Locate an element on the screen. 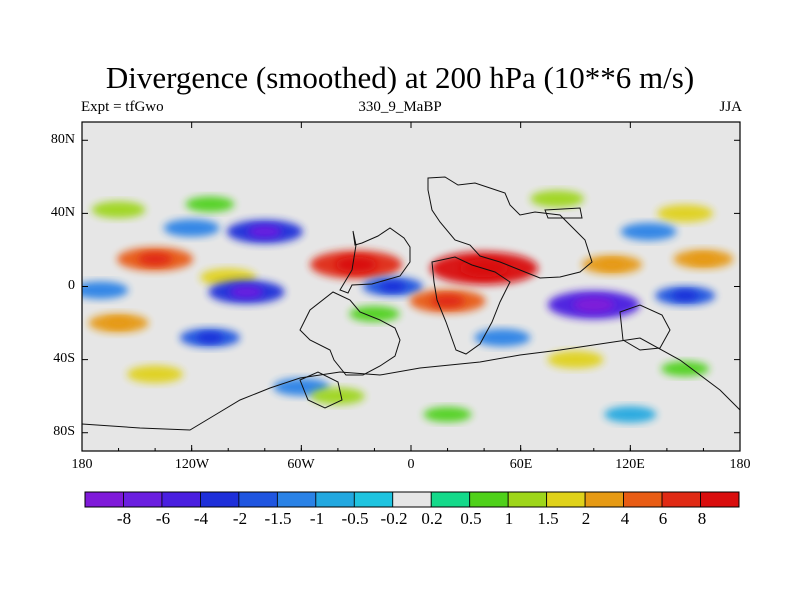 This screenshot has width=800, height=600. colorbar-label: 4 is located at coordinates (625, 518).